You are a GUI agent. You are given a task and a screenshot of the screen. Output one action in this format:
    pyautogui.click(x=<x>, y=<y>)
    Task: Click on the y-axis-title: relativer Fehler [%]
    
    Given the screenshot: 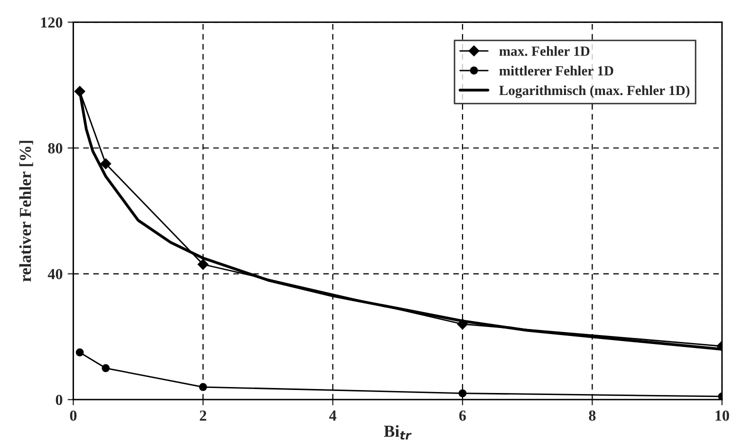 What is the action you would take?
    pyautogui.click(x=26, y=211)
    